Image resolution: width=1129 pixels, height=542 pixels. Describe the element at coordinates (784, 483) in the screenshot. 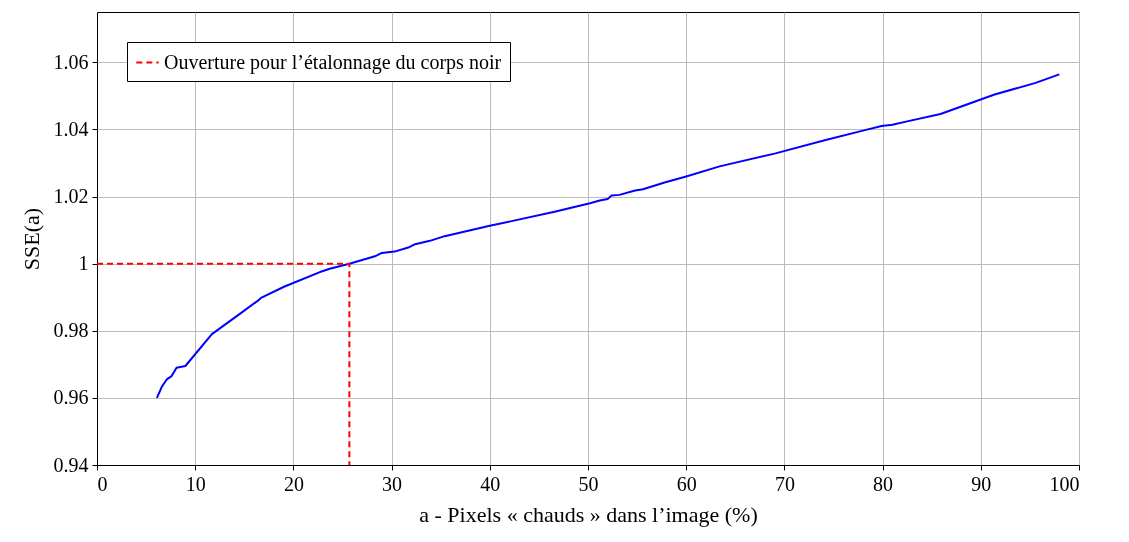

I see `x-tick-label: 70` at that location.